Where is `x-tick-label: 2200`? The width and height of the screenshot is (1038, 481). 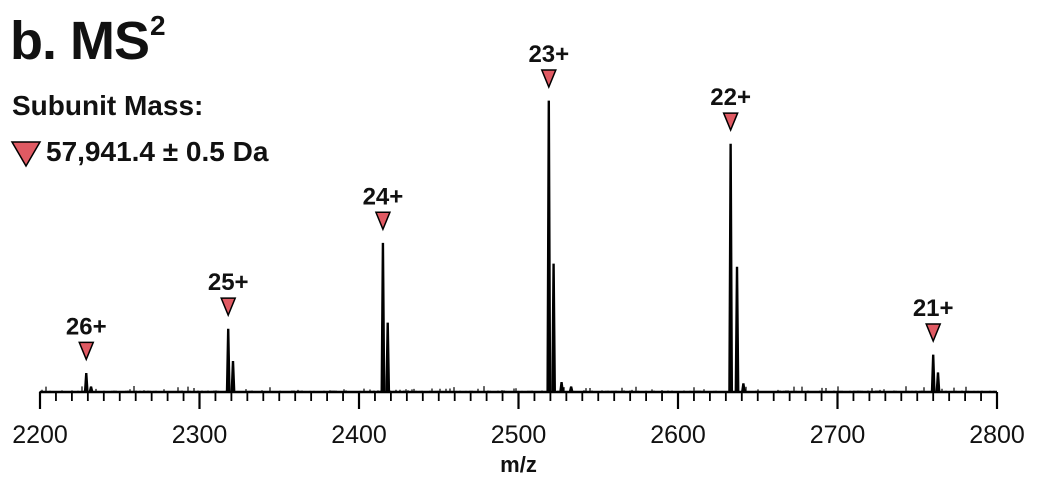
x-tick-label: 2200 is located at coordinates (40, 435).